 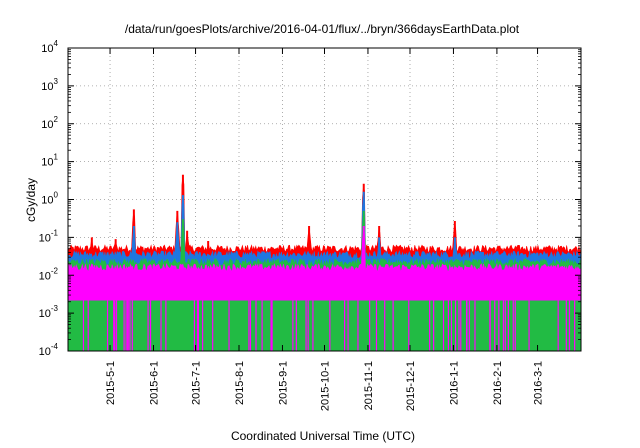 I want to click on x-axis-title: Coordinated Universal Time (UTC), so click(x=323, y=436).